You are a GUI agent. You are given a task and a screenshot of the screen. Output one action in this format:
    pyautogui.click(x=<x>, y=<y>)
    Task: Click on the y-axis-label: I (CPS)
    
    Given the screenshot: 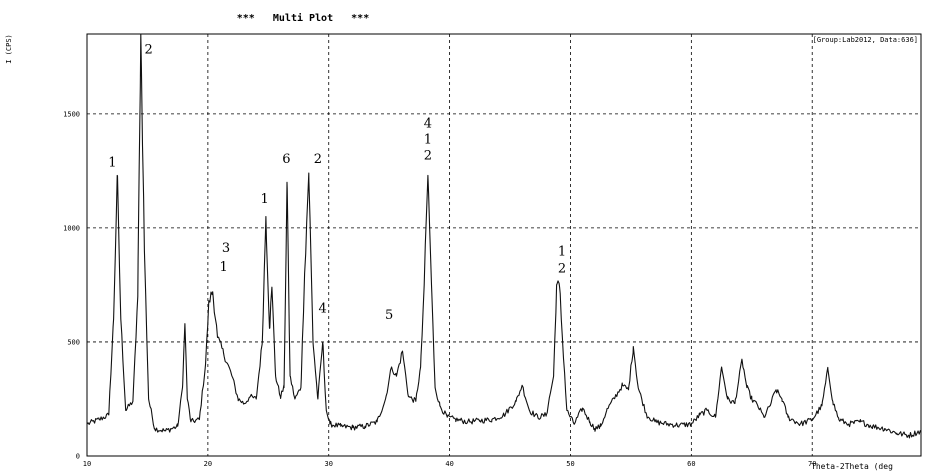 What is the action you would take?
    pyautogui.click(x=9, y=49)
    